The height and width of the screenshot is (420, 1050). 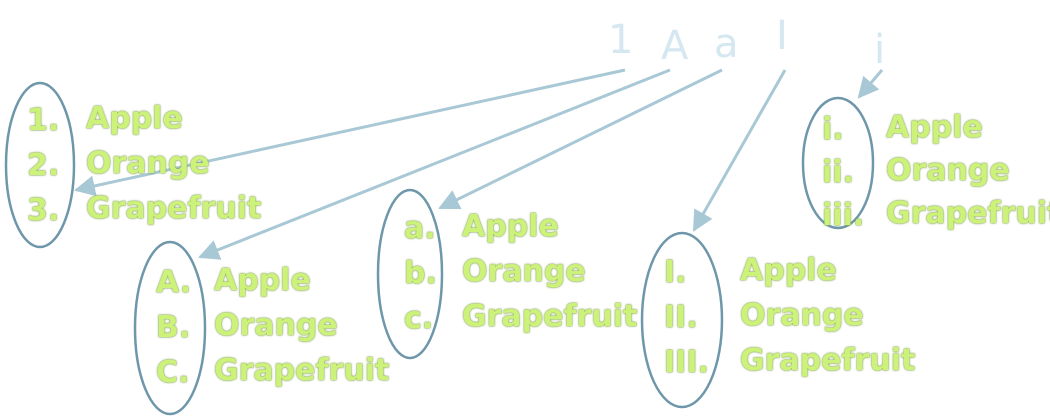 I want to click on item-lower-roman-orange: Orange, so click(x=948, y=170).